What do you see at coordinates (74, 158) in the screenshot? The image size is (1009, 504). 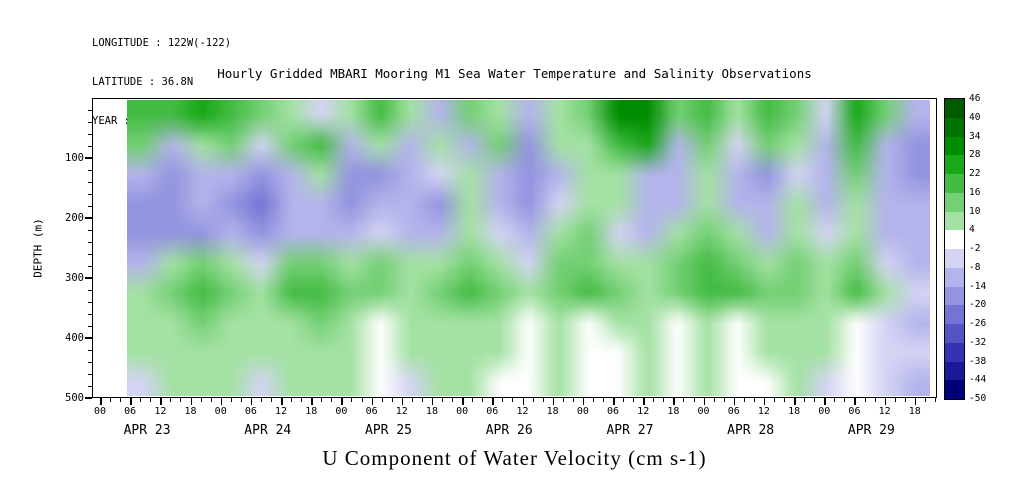 I see `y-tick-label: 100` at bounding box center [74, 158].